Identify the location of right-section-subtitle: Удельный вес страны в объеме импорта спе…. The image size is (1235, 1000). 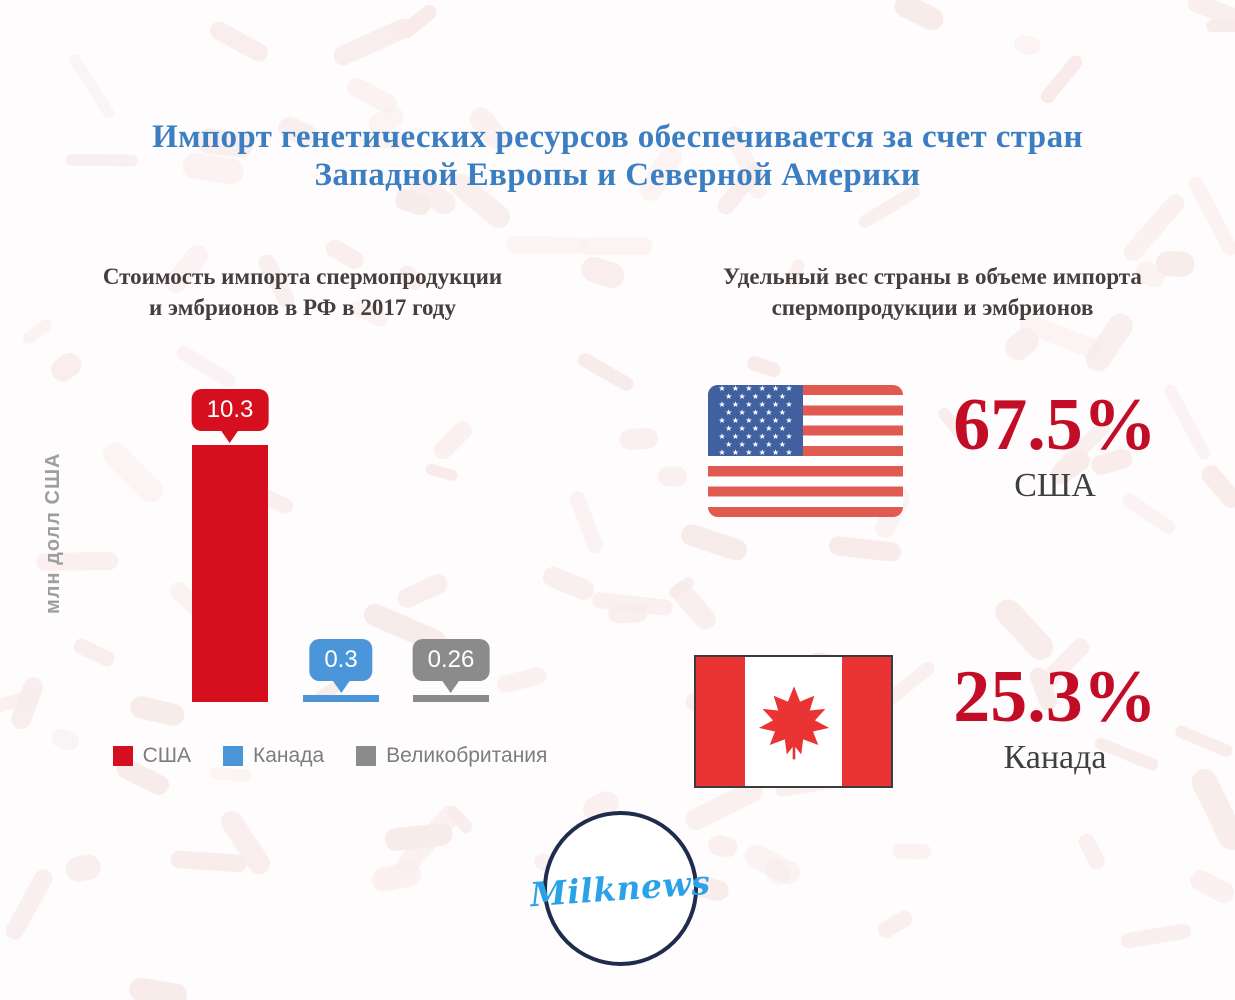
(932, 292).